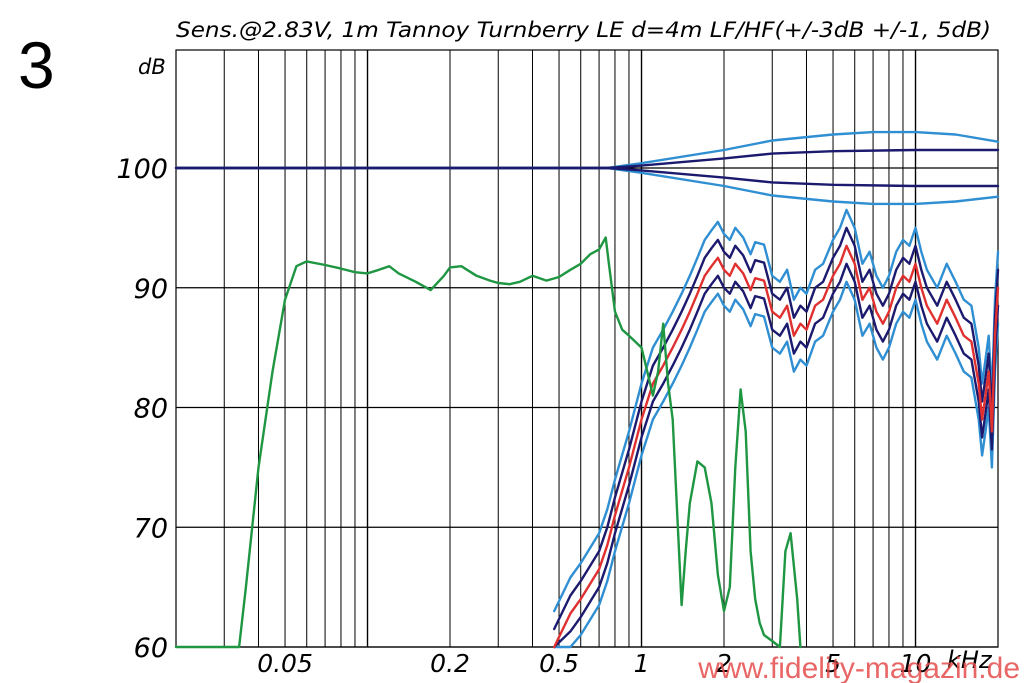 The height and width of the screenshot is (683, 1024). I want to click on x-tick-label: 0.5, so click(559, 663).